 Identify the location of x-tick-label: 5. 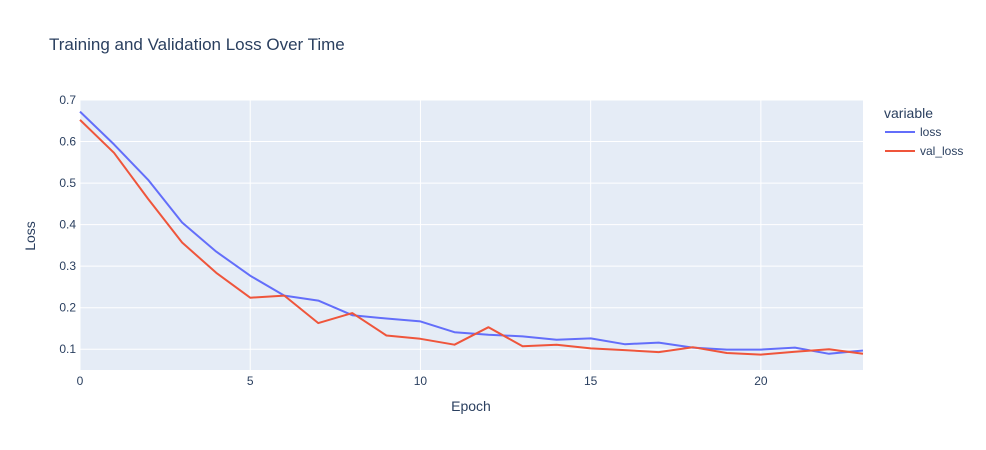
(250, 381).